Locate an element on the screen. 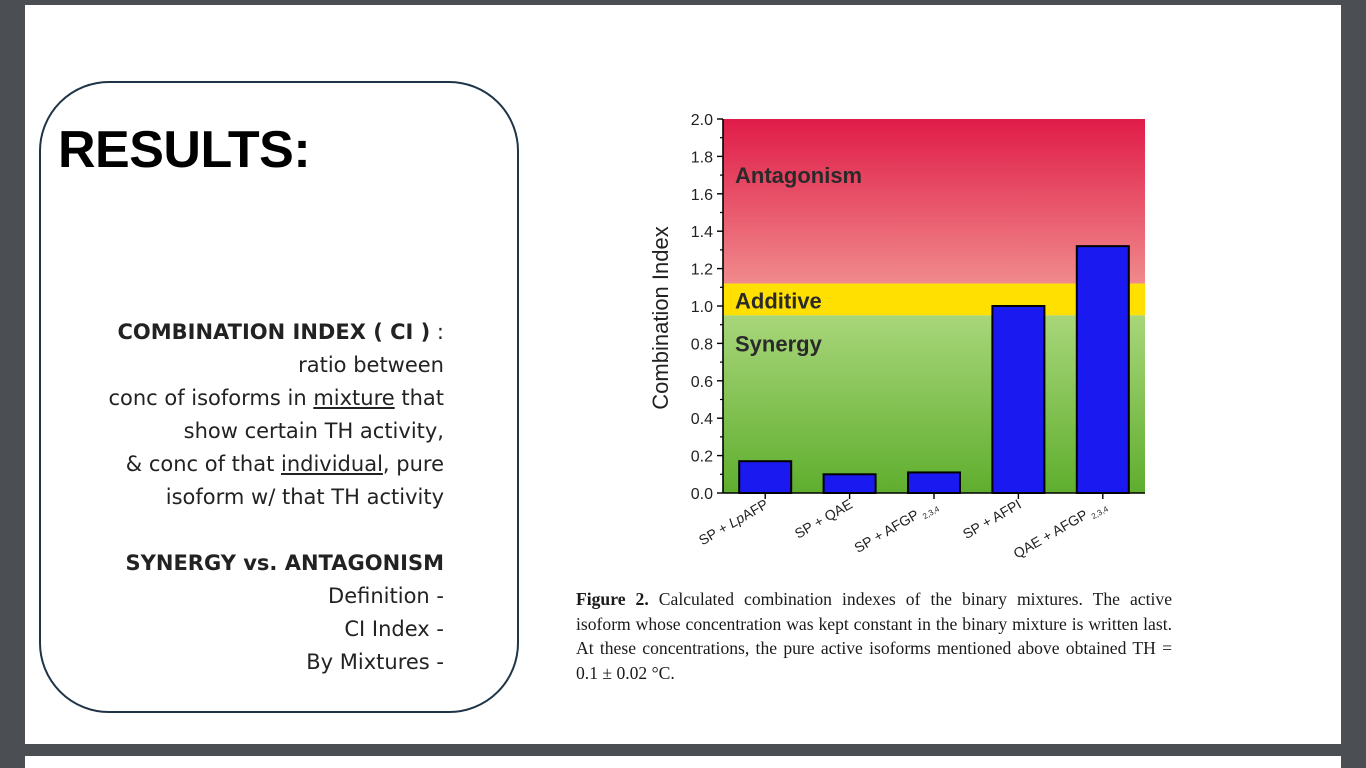  region-label-synergy: Synergy is located at coordinates (779, 343).